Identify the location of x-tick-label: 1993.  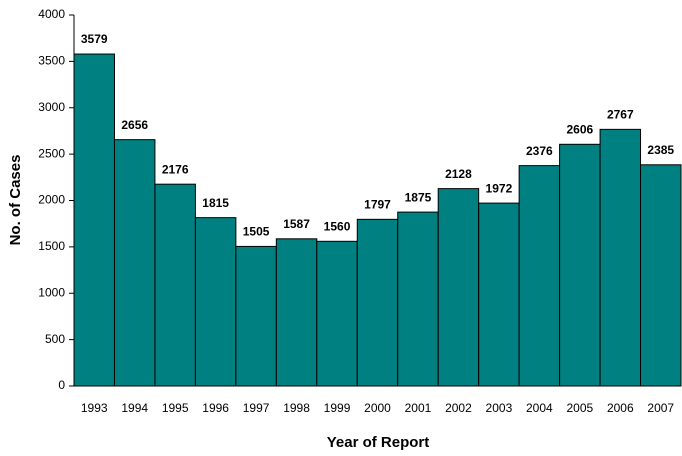
(94, 408).